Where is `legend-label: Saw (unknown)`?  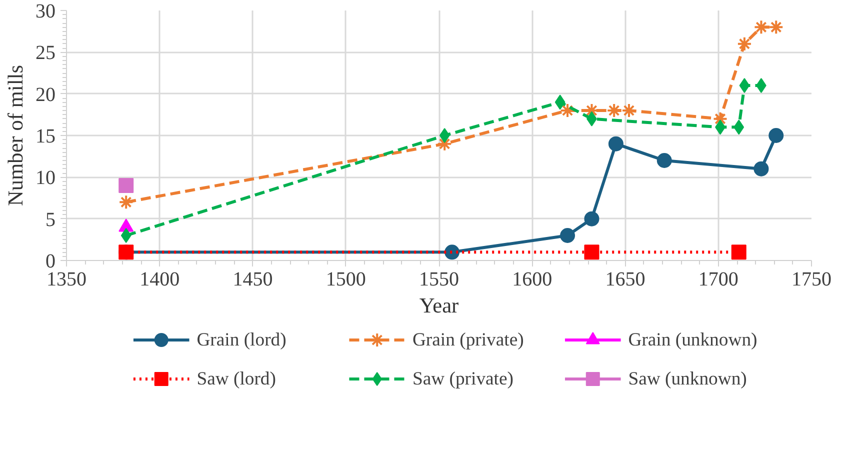 legend-label: Saw (unknown) is located at coordinates (687, 379).